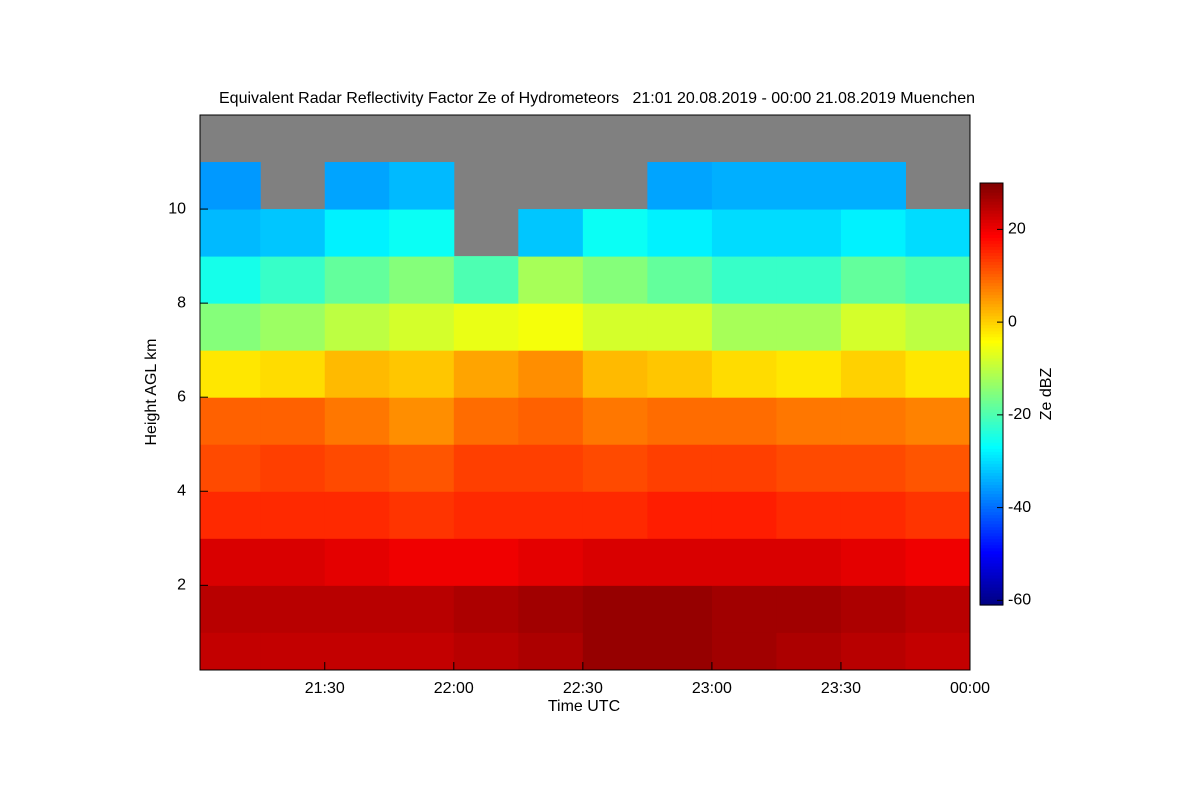  I want to click on y-tick-label: 4, so click(181, 490).